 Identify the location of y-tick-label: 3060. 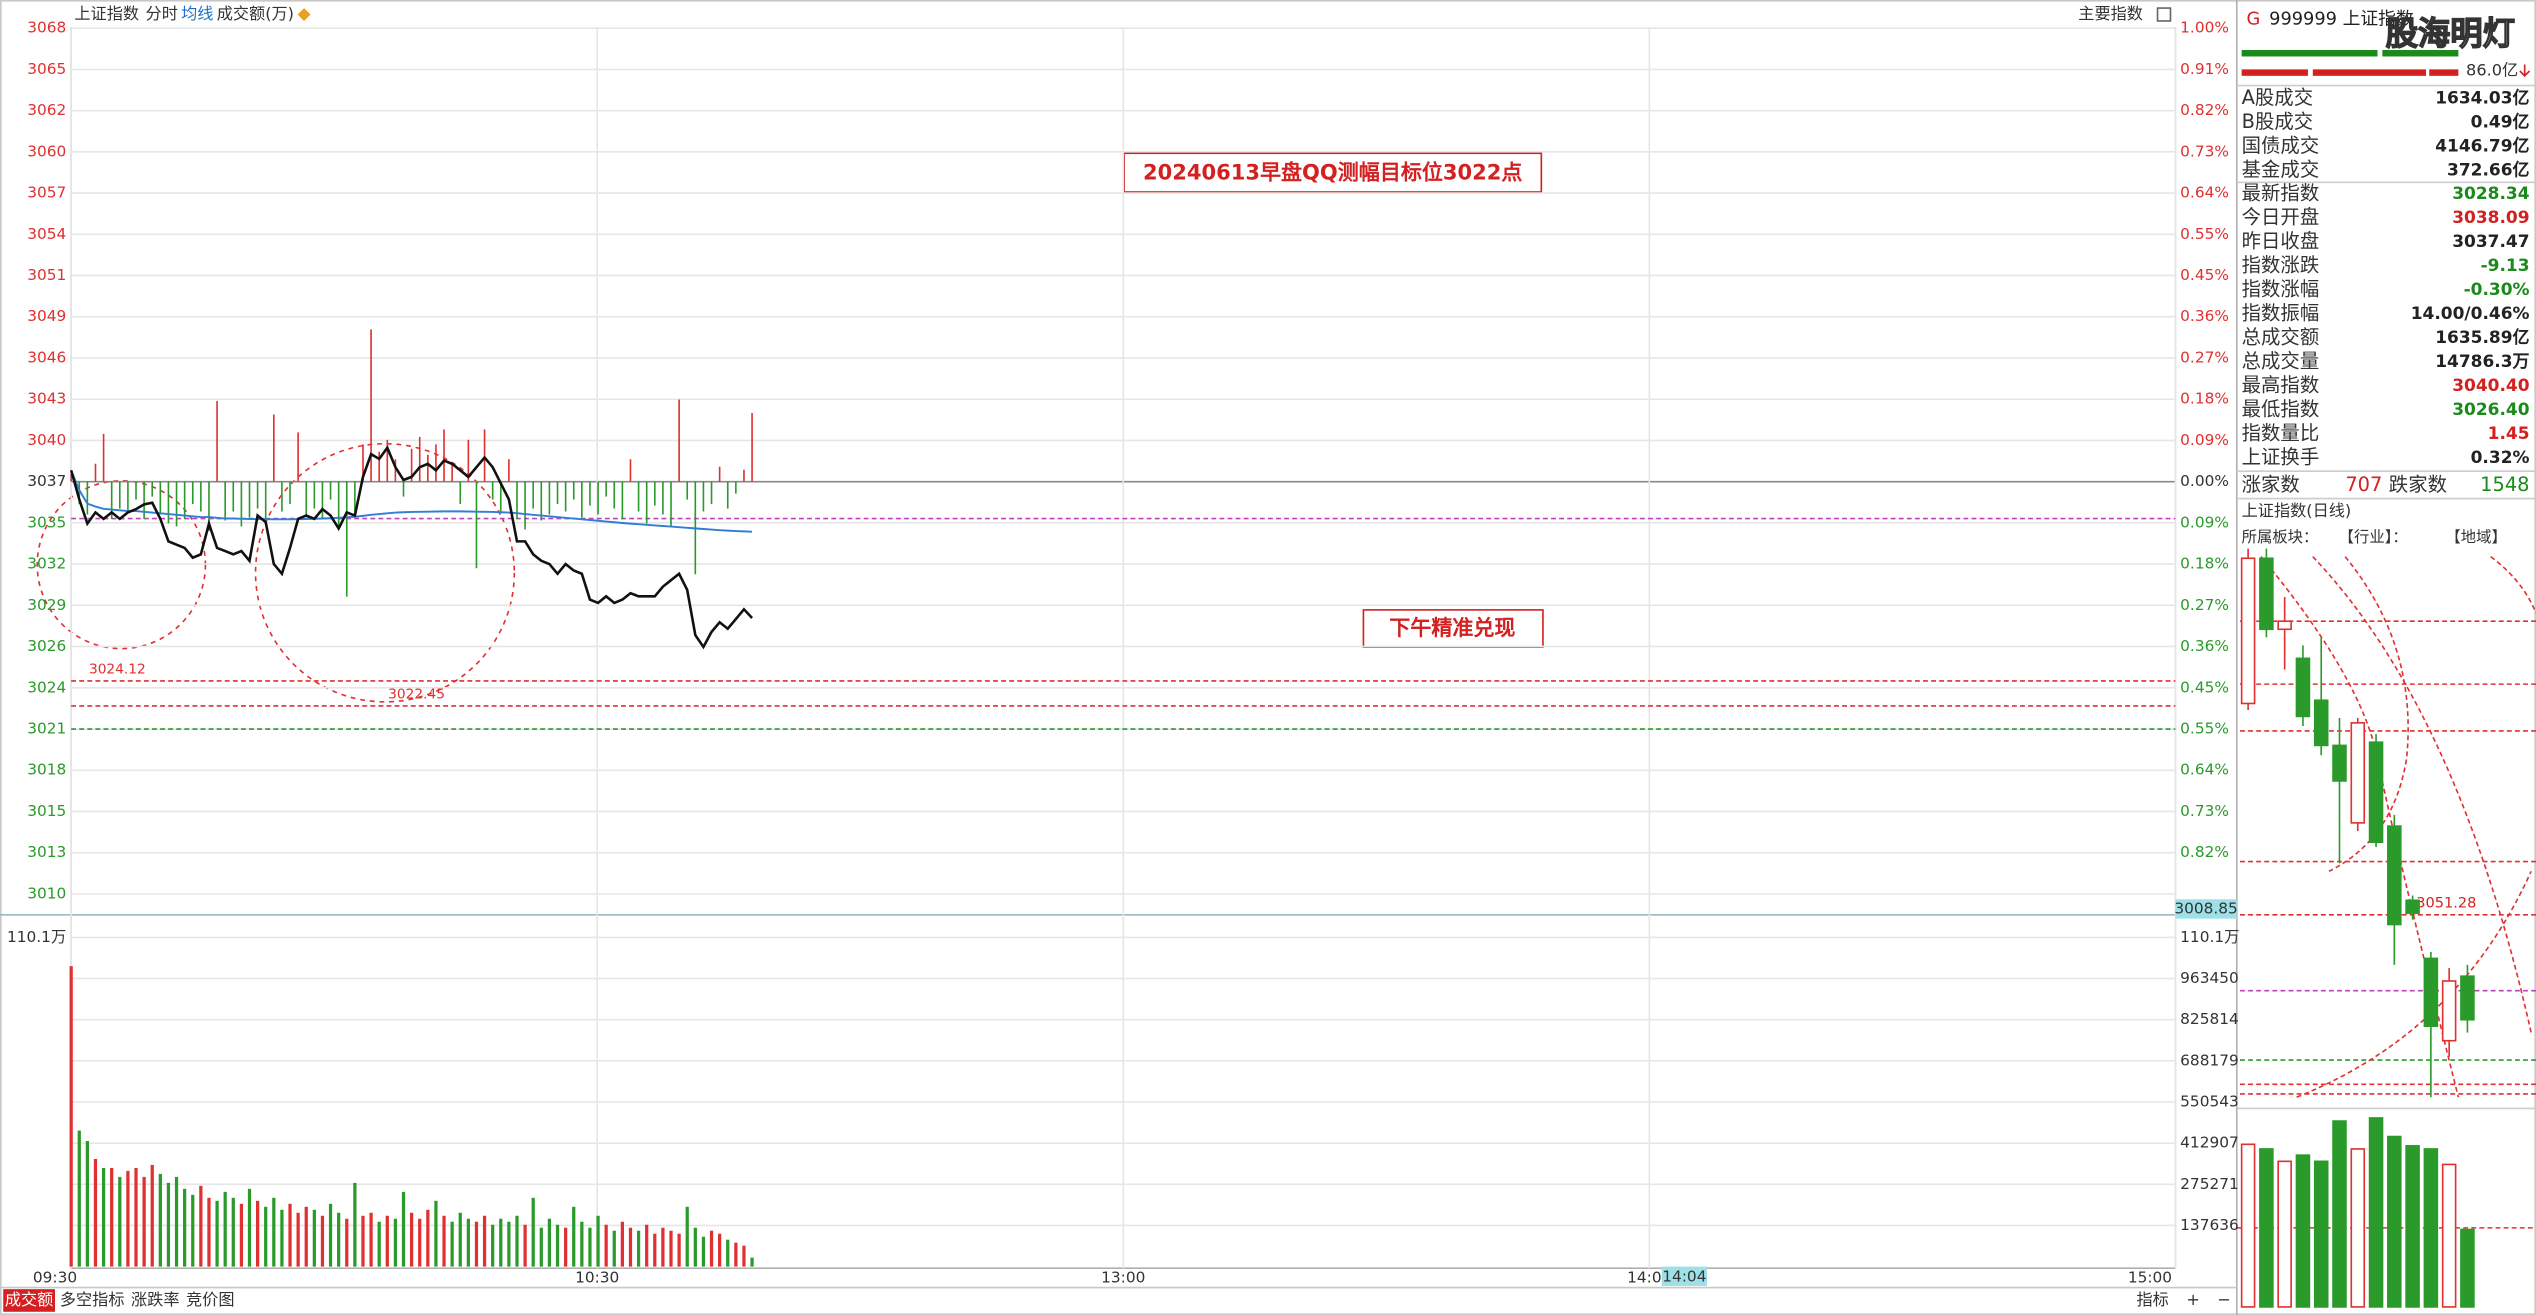
(46, 151).